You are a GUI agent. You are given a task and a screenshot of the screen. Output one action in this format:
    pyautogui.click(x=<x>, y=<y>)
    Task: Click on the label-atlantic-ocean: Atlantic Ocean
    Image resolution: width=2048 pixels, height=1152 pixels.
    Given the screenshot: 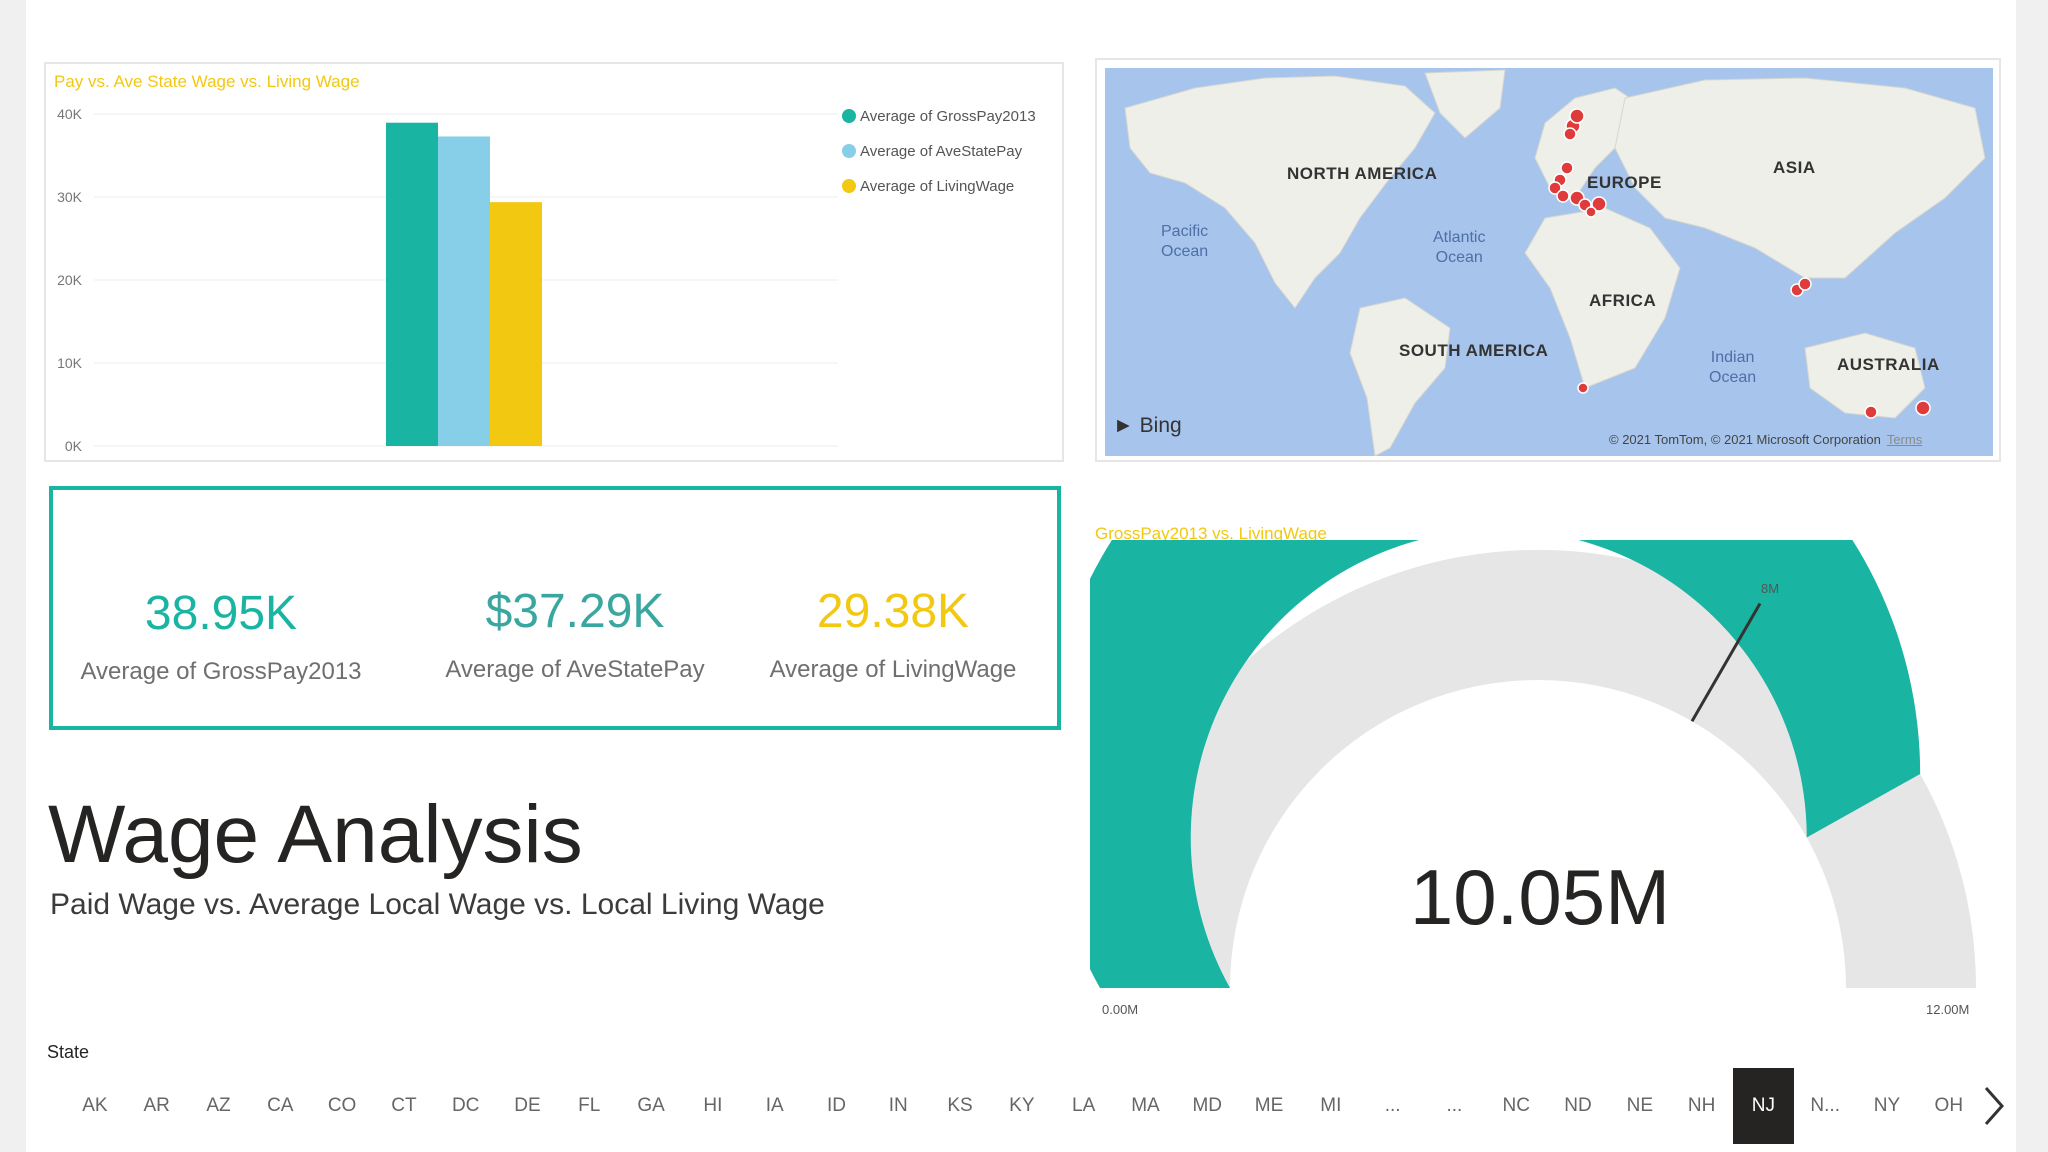 What is the action you would take?
    pyautogui.click(x=1459, y=247)
    